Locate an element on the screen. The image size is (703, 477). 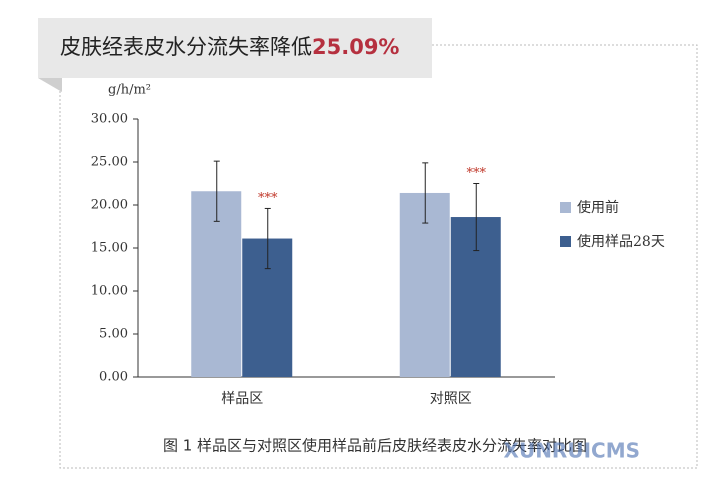
y-tick-label: 25.00 is located at coordinates (109, 162).